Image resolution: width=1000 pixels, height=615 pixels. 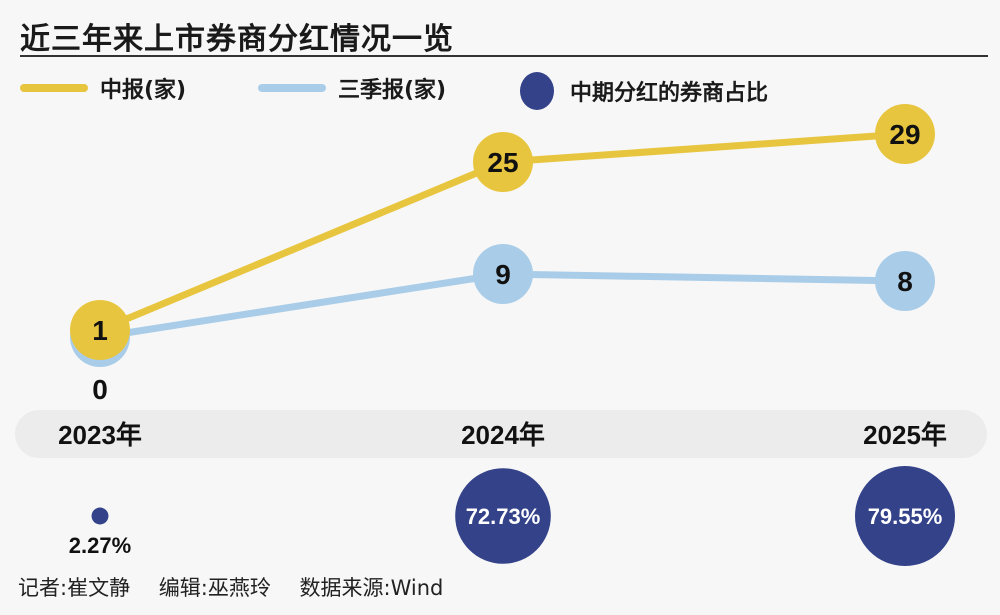 I want to click on data-label: 25, so click(x=502, y=162).